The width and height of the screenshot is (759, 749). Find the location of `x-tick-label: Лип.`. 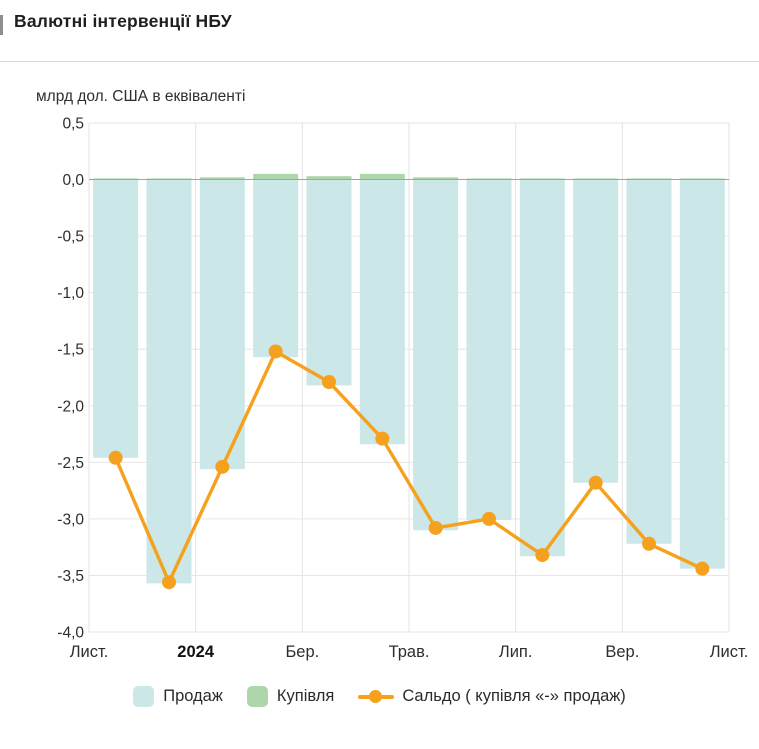

x-tick-label: Лип. is located at coordinates (516, 652).